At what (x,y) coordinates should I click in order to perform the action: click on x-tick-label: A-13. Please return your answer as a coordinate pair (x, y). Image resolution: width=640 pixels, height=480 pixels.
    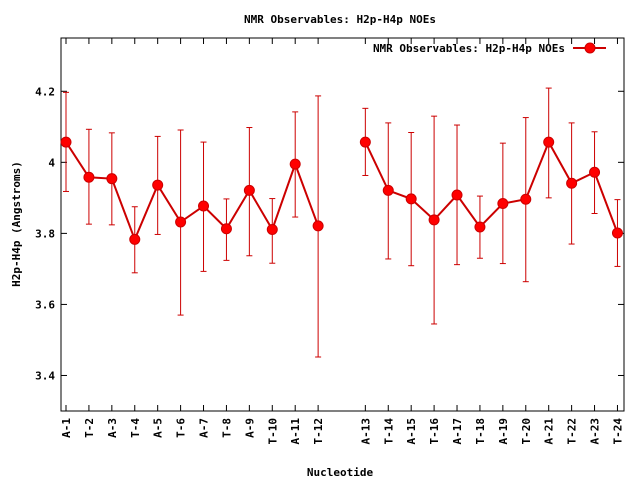
    Looking at the image, I should click on (365, 431).